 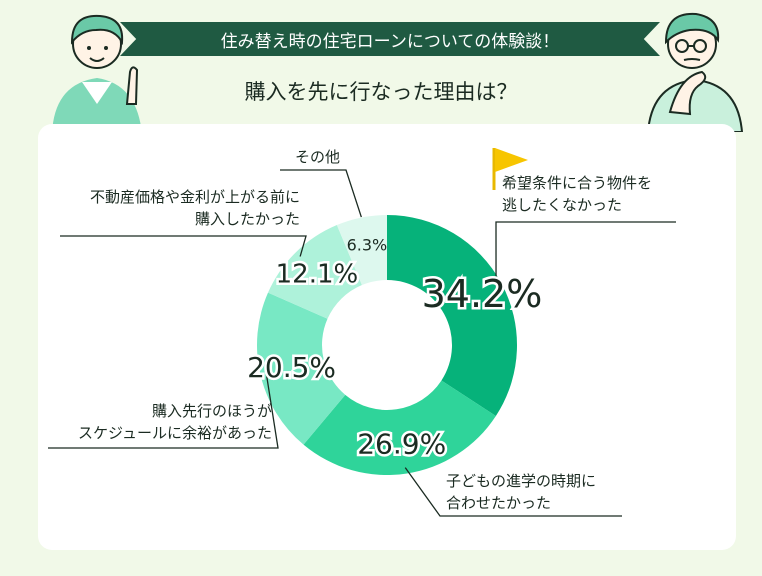 What do you see at coordinates (381, 92) in the screenshot?
I see `question-heading: 購入を先に行なった理由は？` at bounding box center [381, 92].